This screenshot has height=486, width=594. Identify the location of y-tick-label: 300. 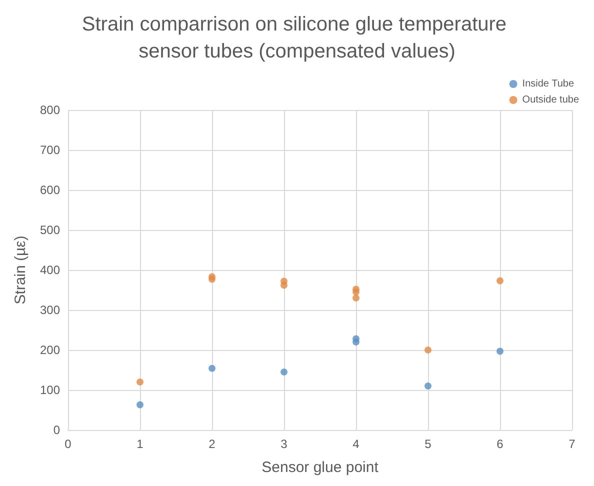
(50, 310).